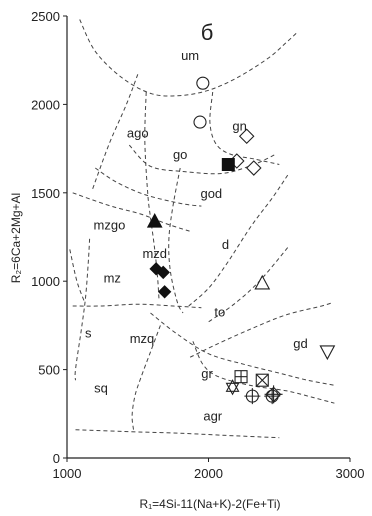 This screenshot has height=516, width=372. What do you see at coordinates (154, 253) in the screenshot?
I see `region-label: mzd` at bounding box center [154, 253].